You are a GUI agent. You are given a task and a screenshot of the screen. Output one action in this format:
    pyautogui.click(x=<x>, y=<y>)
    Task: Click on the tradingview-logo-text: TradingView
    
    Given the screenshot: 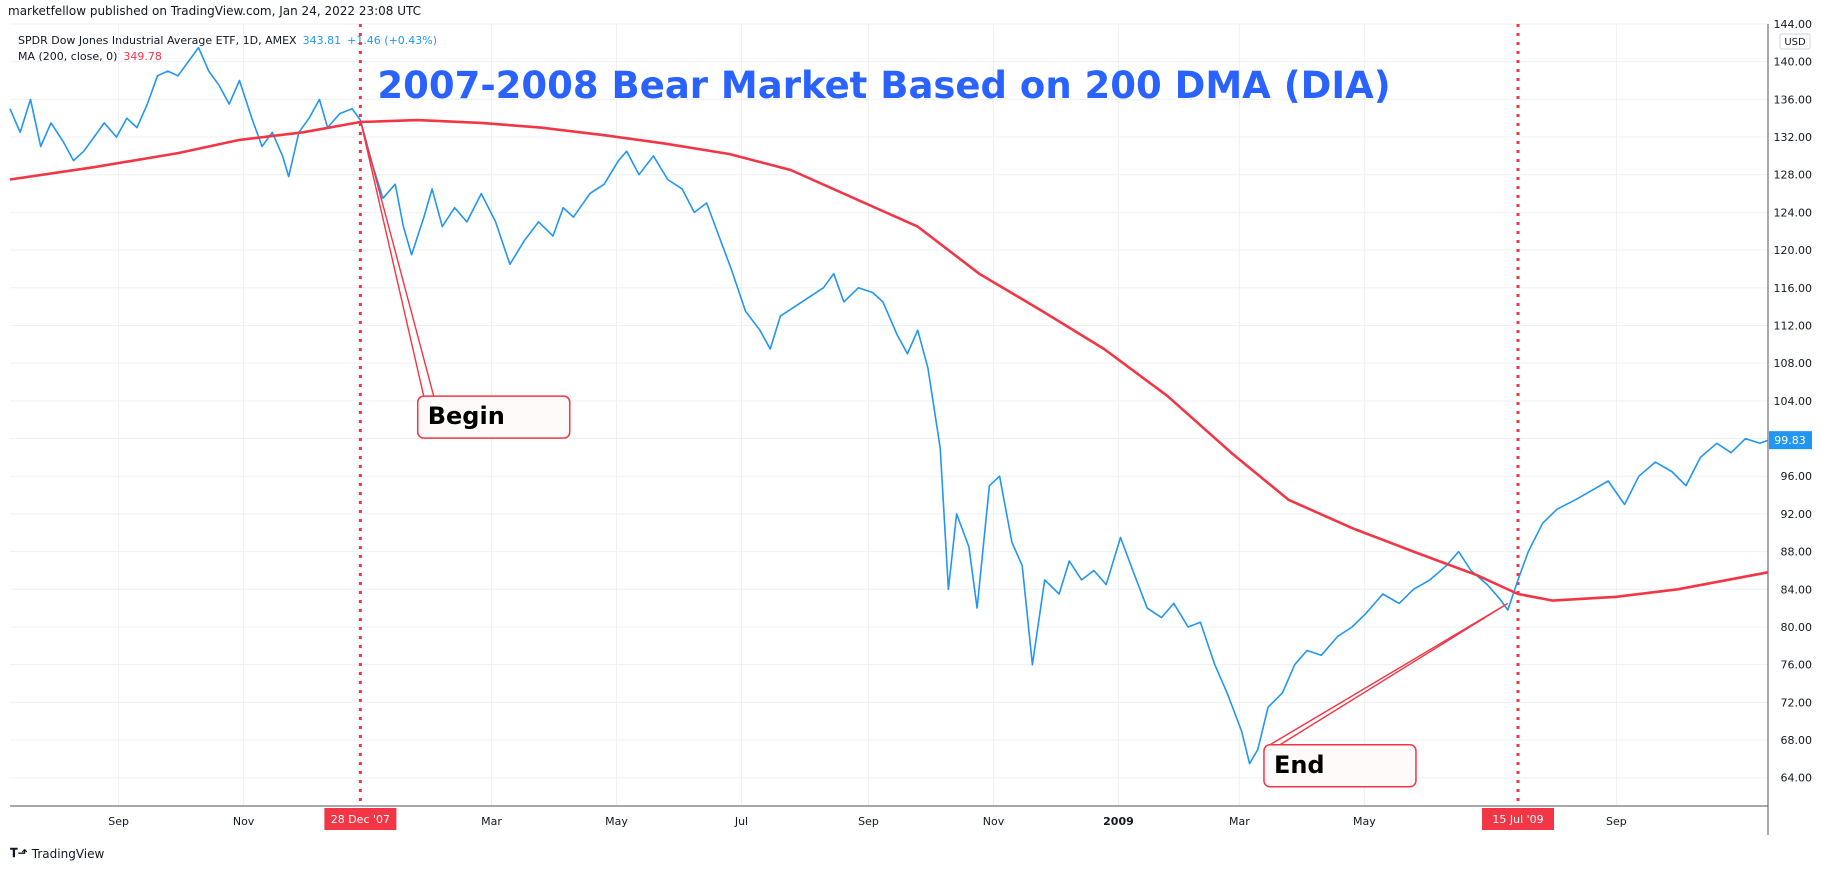 What is the action you would take?
    pyautogui.click(x=68, y=853)
    